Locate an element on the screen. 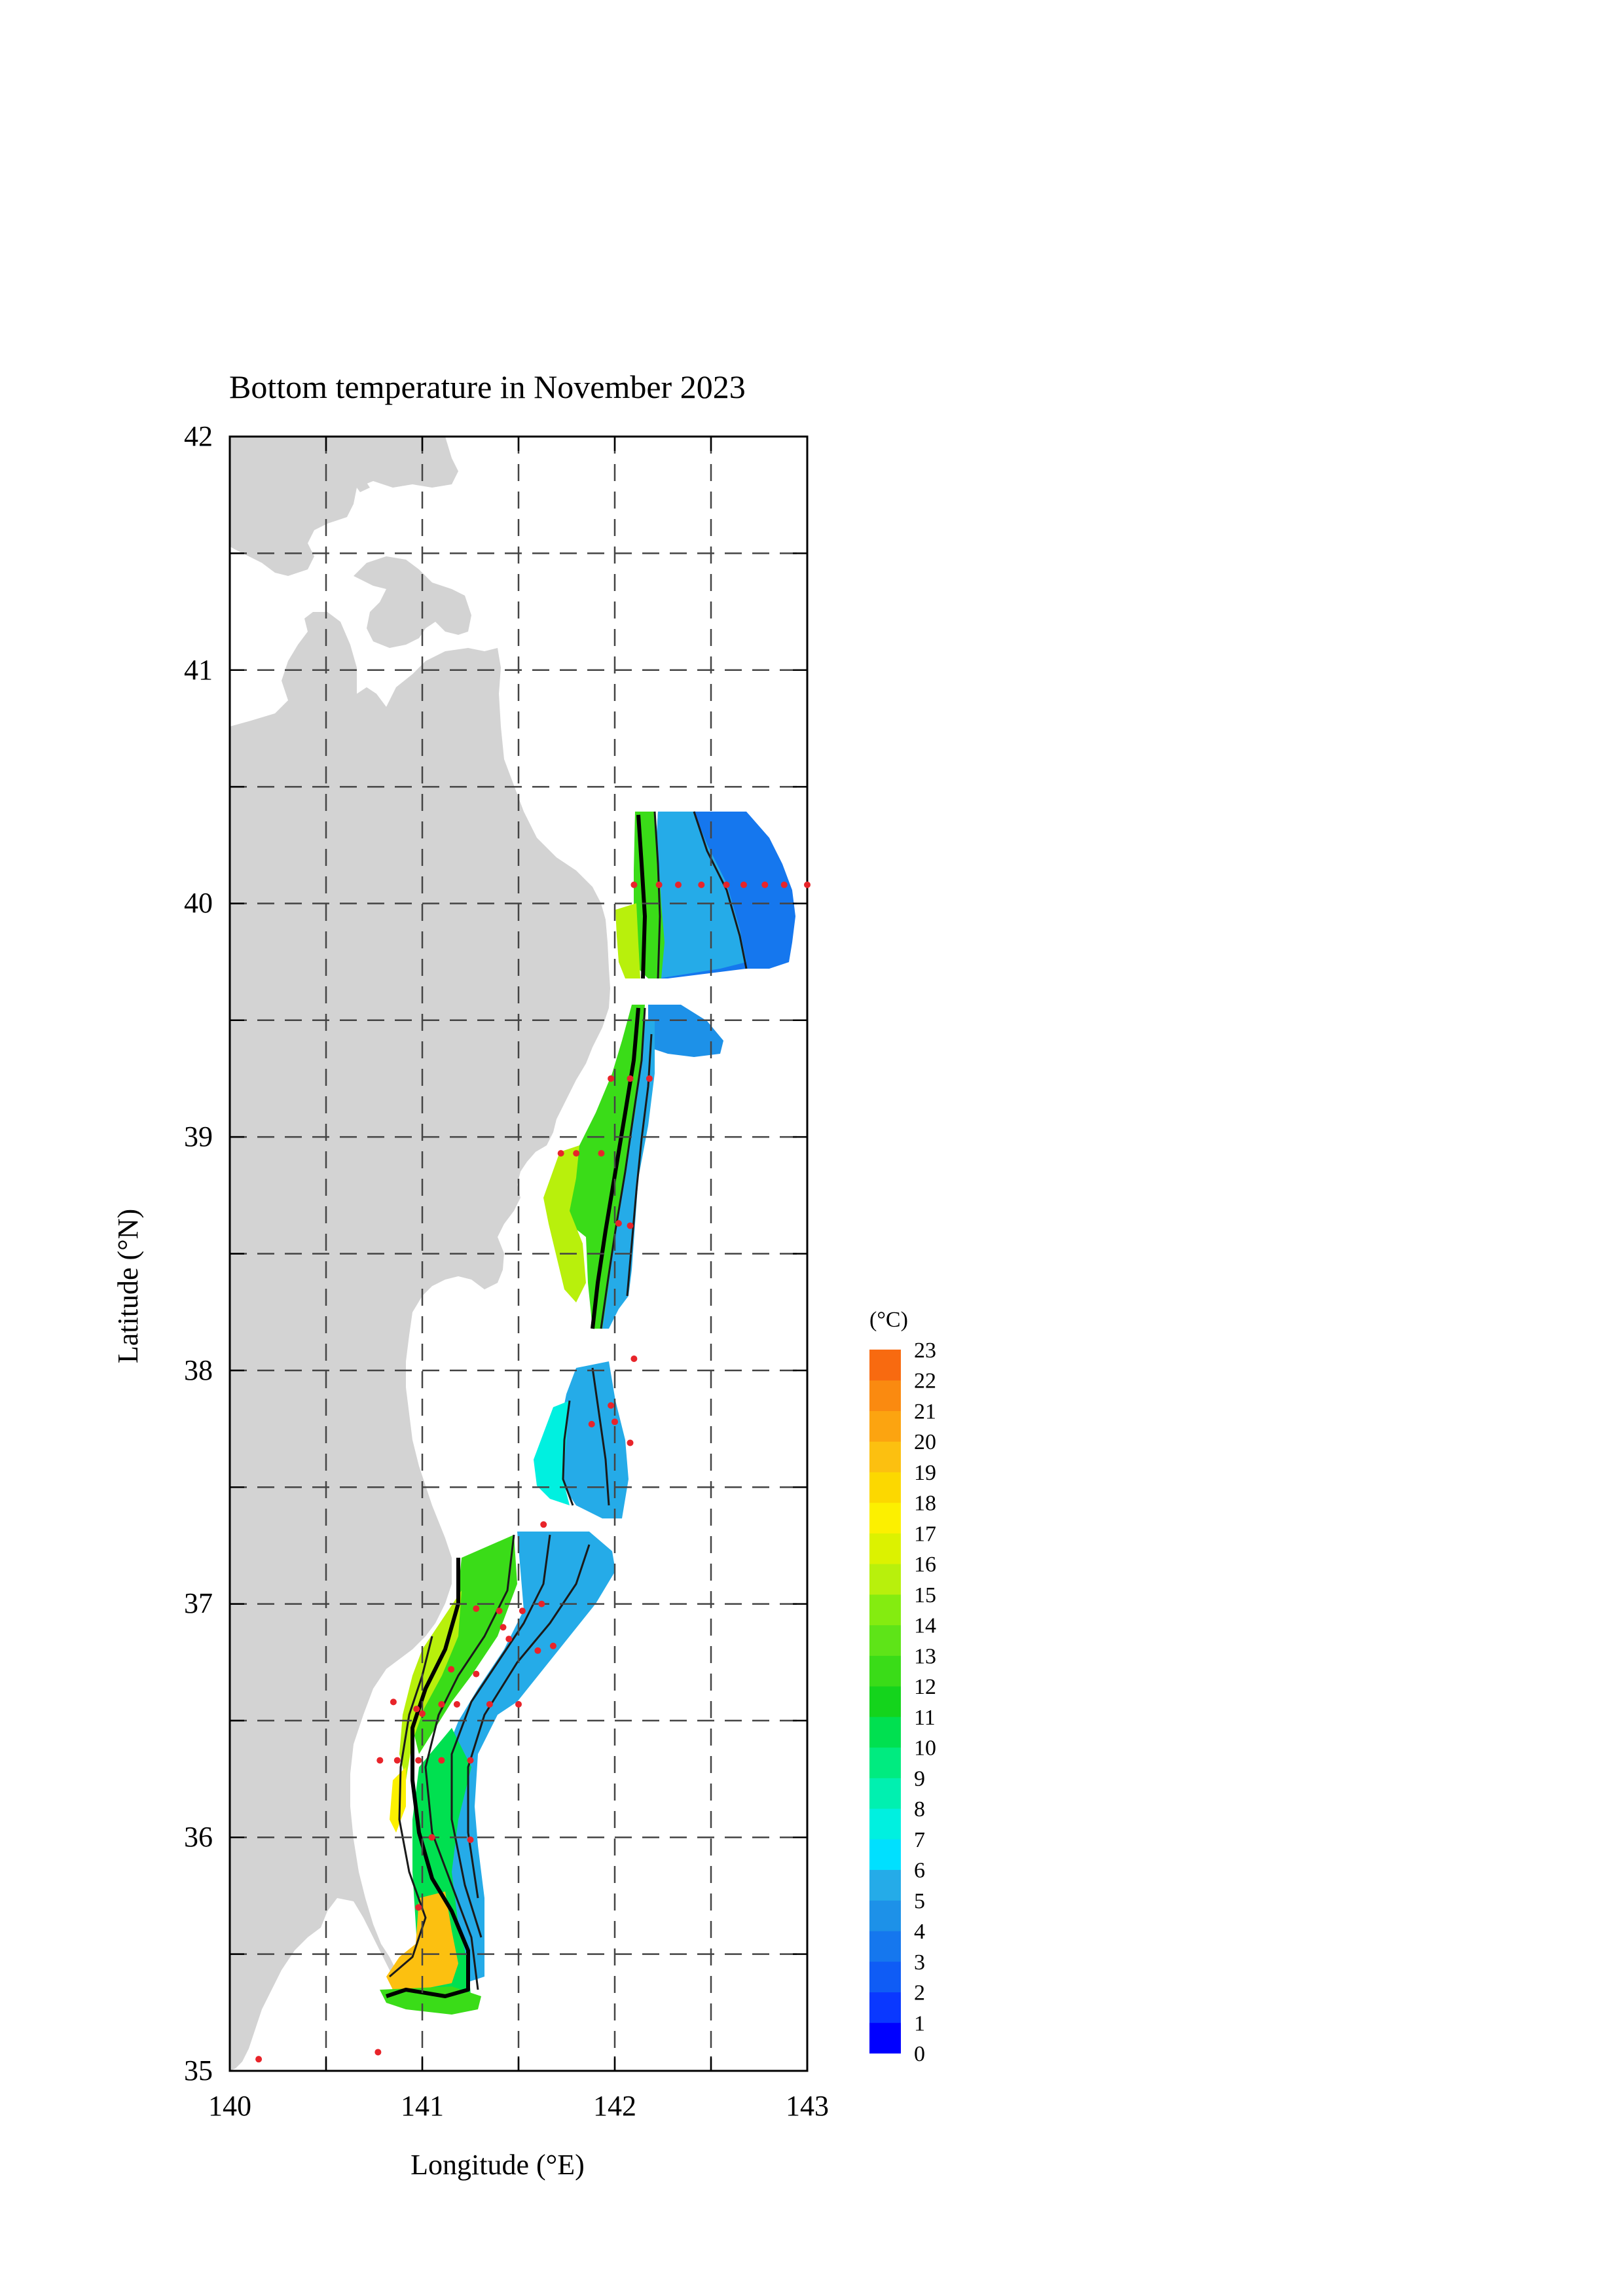  colorbar-tick-label: 18 is located at coordinates (925, 1504).